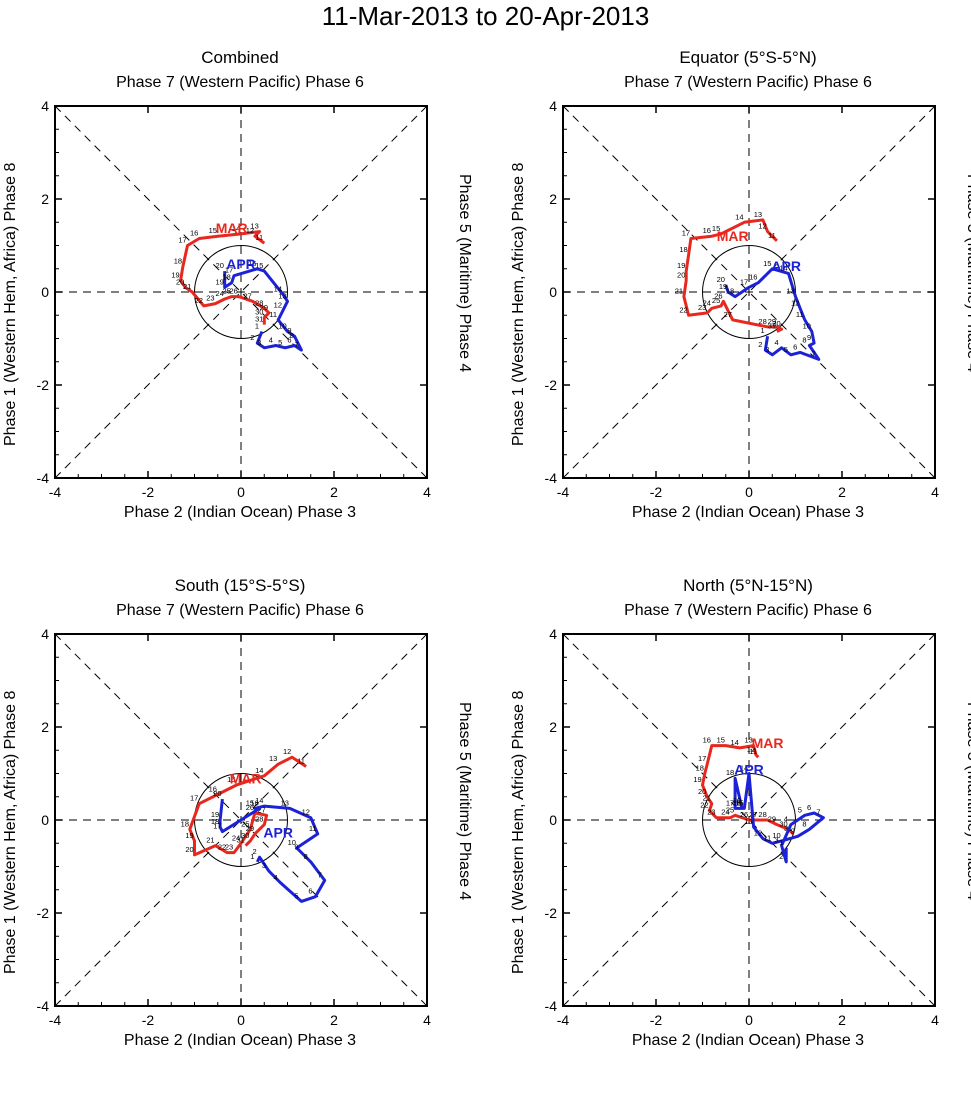 The image size is (971, 1093). I want to click on panel-title: North (5°N-15°N), so click(748, 585).